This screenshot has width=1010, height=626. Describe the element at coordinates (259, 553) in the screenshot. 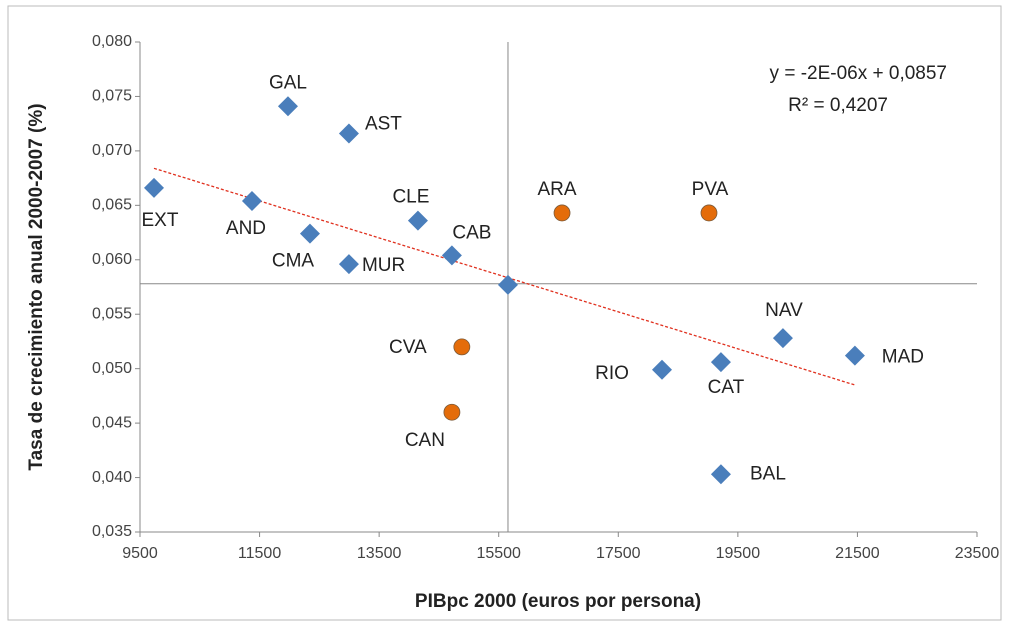

I see `x-tick-label: 11500` at that location.